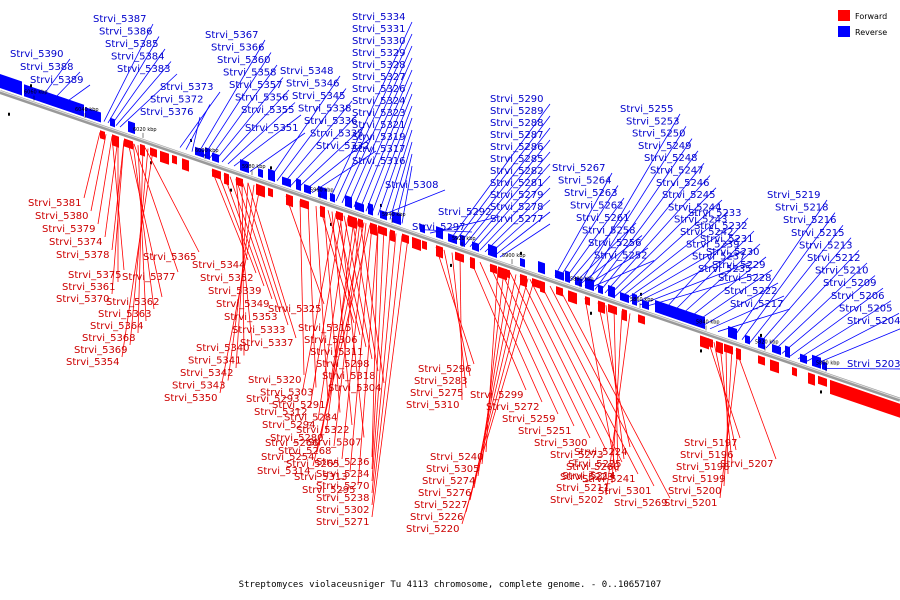  What do you see at coordinates (251, 317) in the screenshot?
I see `forward-gene-label: Strvi_5353` at bounding box center [251, 317].